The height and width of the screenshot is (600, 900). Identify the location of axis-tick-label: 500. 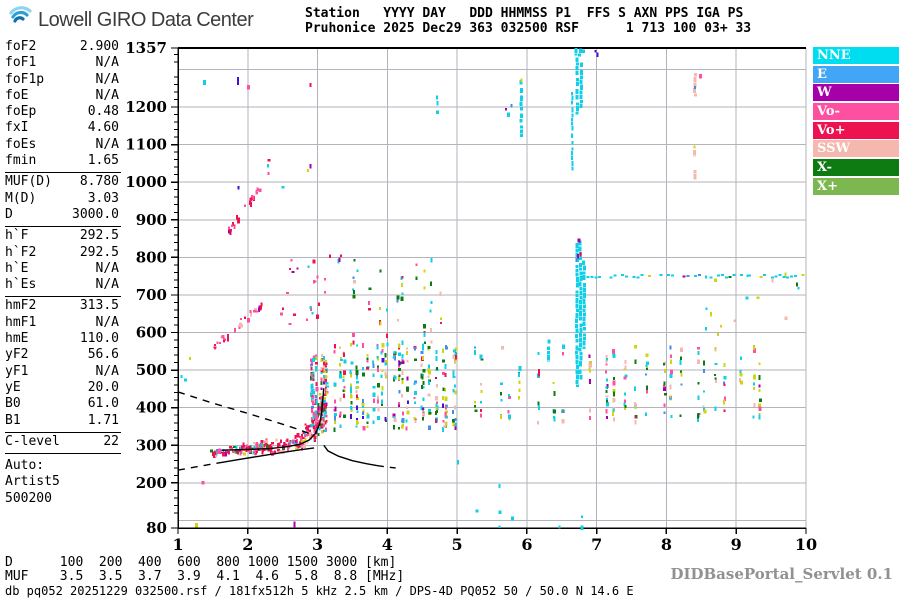
(151, 370).